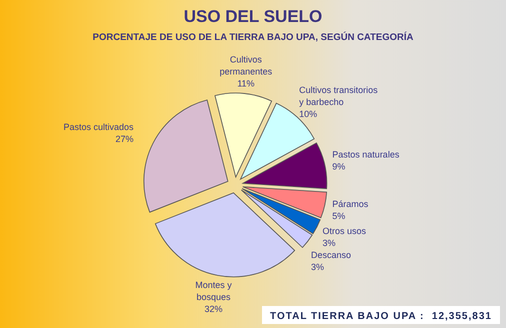 Image resolution: width=506 pixels, height=328 pixels. I want to click on data-label: 5%, so click(339, 216).